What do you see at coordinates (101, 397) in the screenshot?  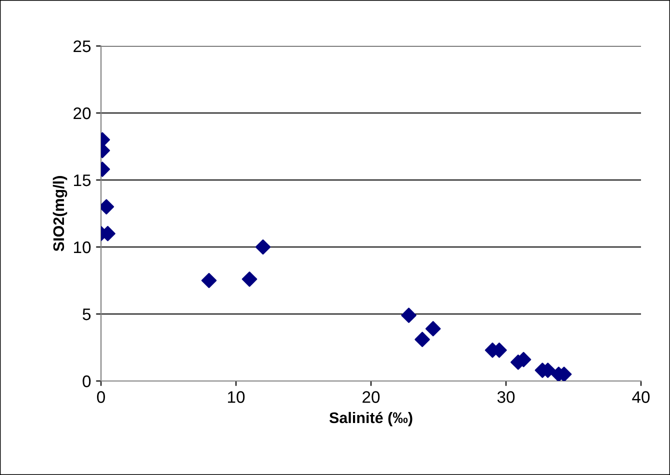 I see `x-tick-label: 0` at bounding box center [101, 397].